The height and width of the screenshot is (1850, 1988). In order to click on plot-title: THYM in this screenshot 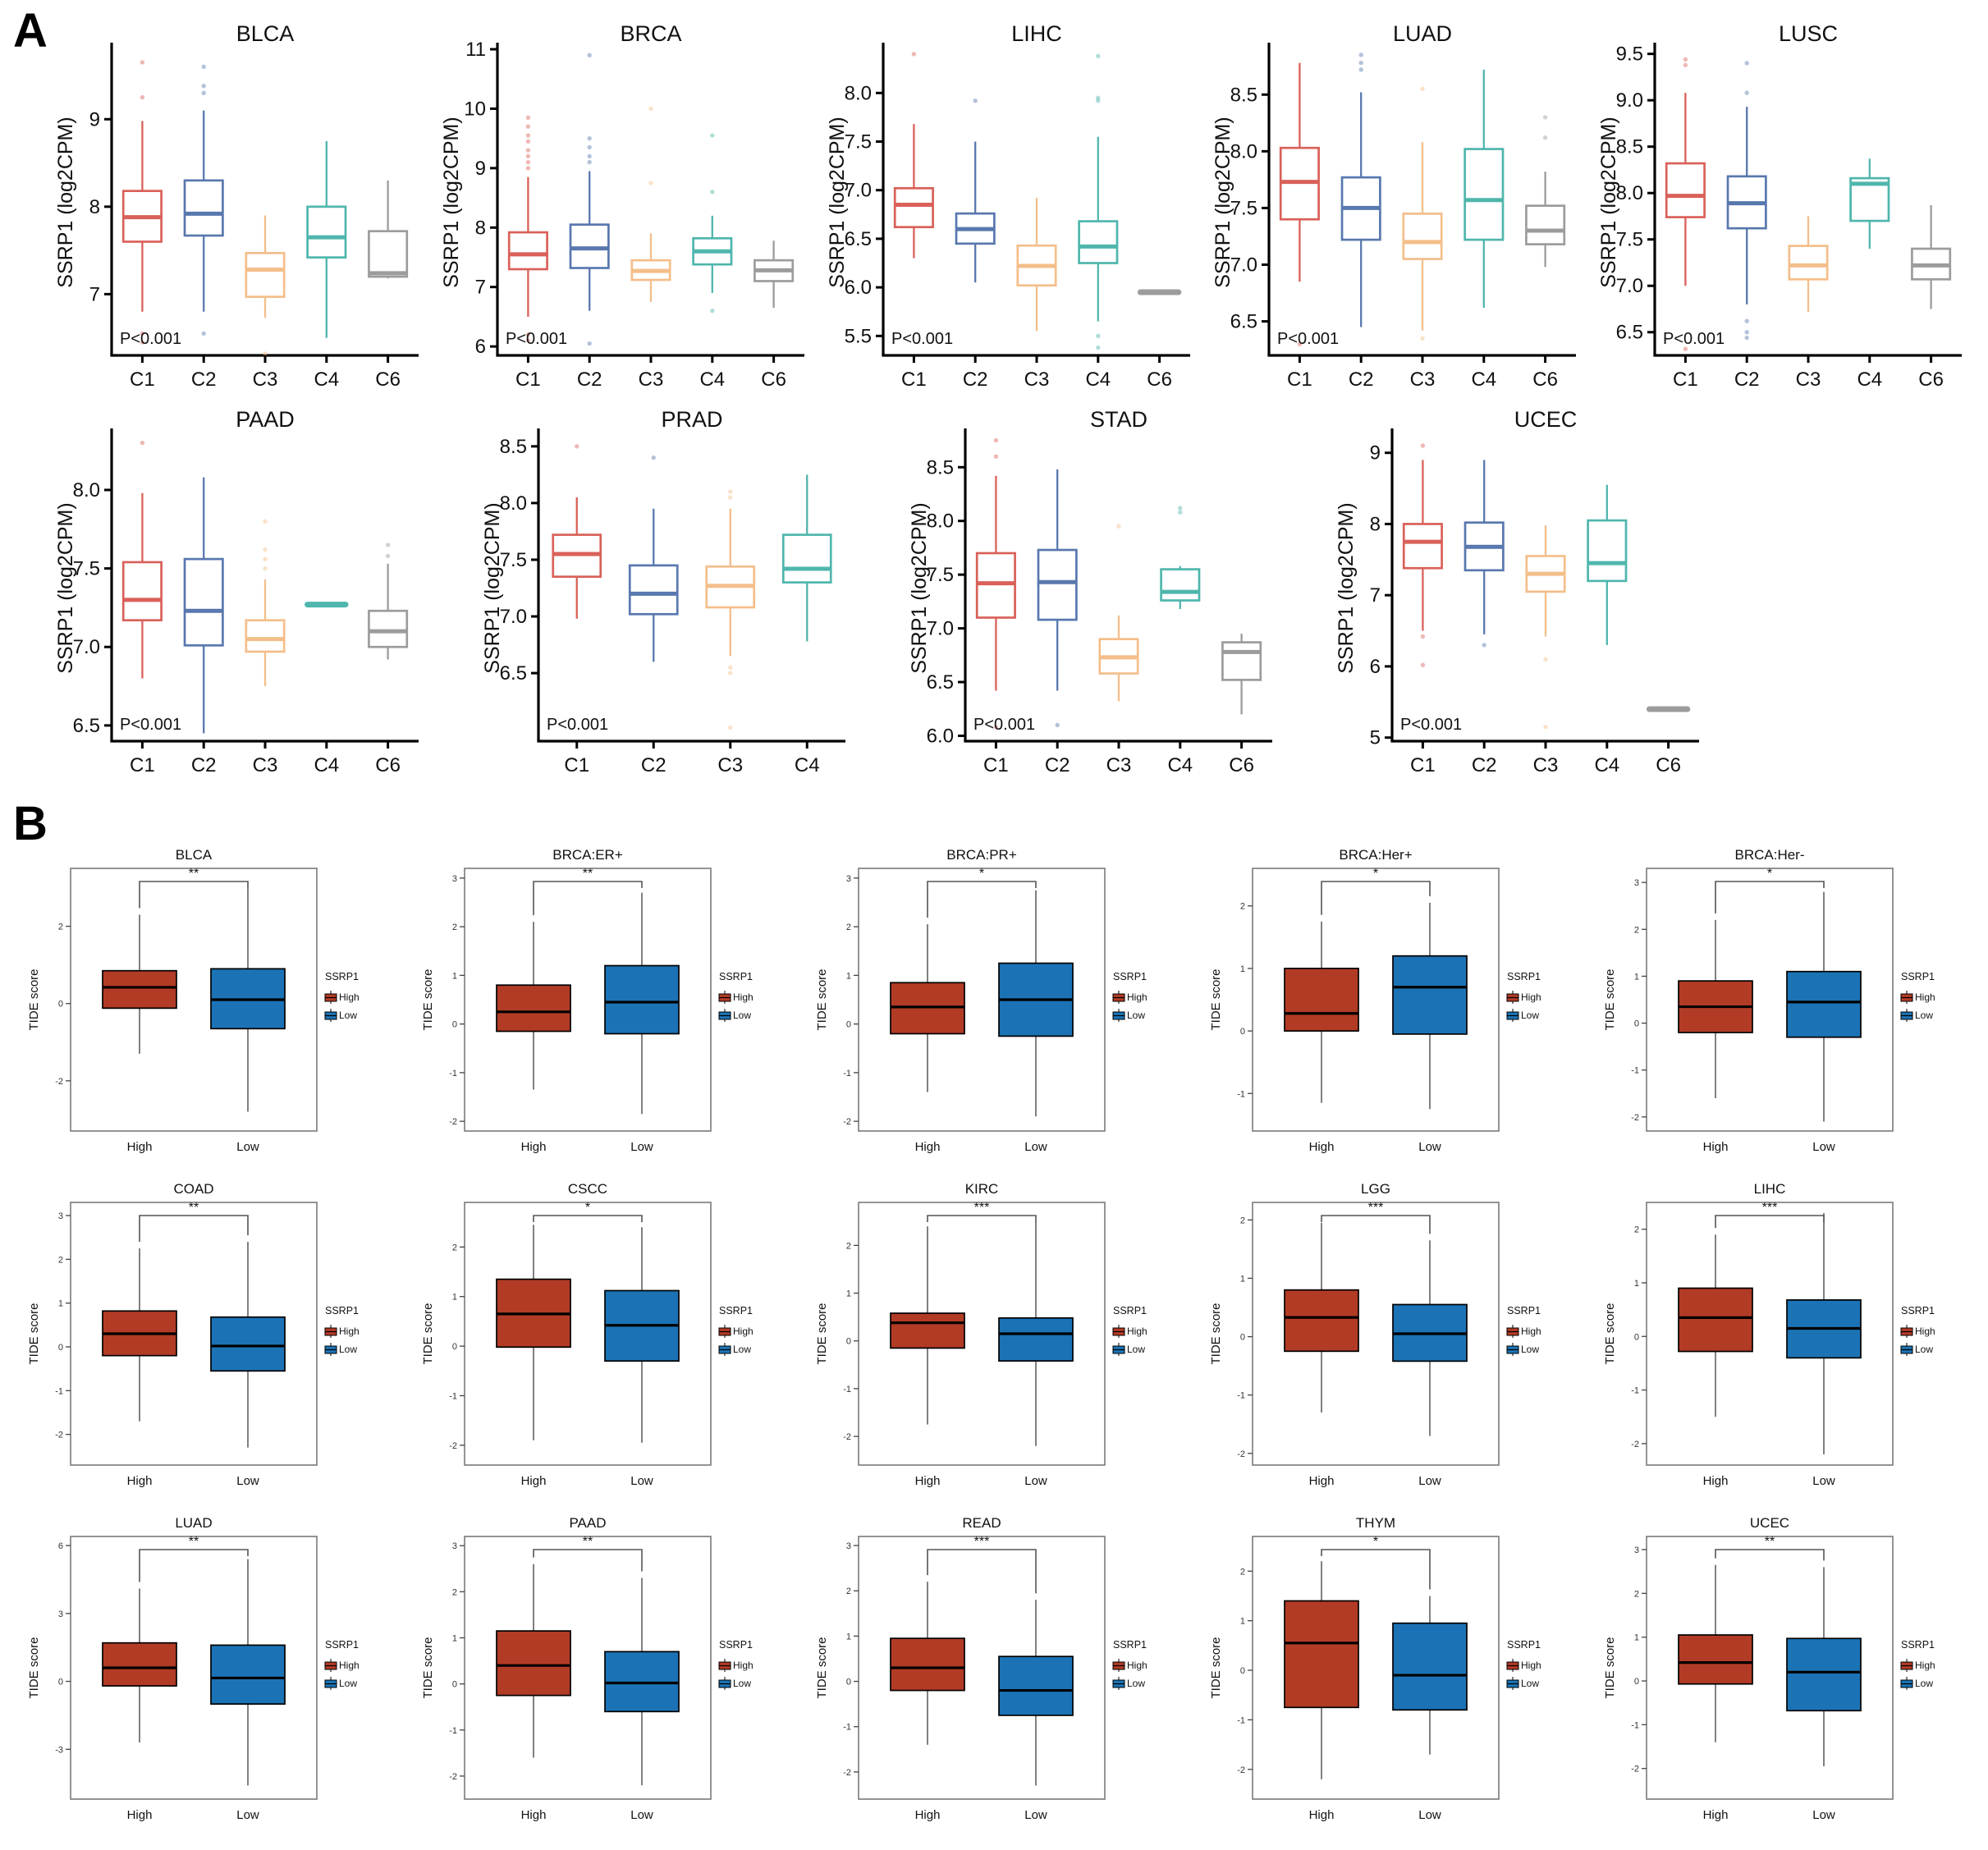, I will do `click(1375, 1523)`.